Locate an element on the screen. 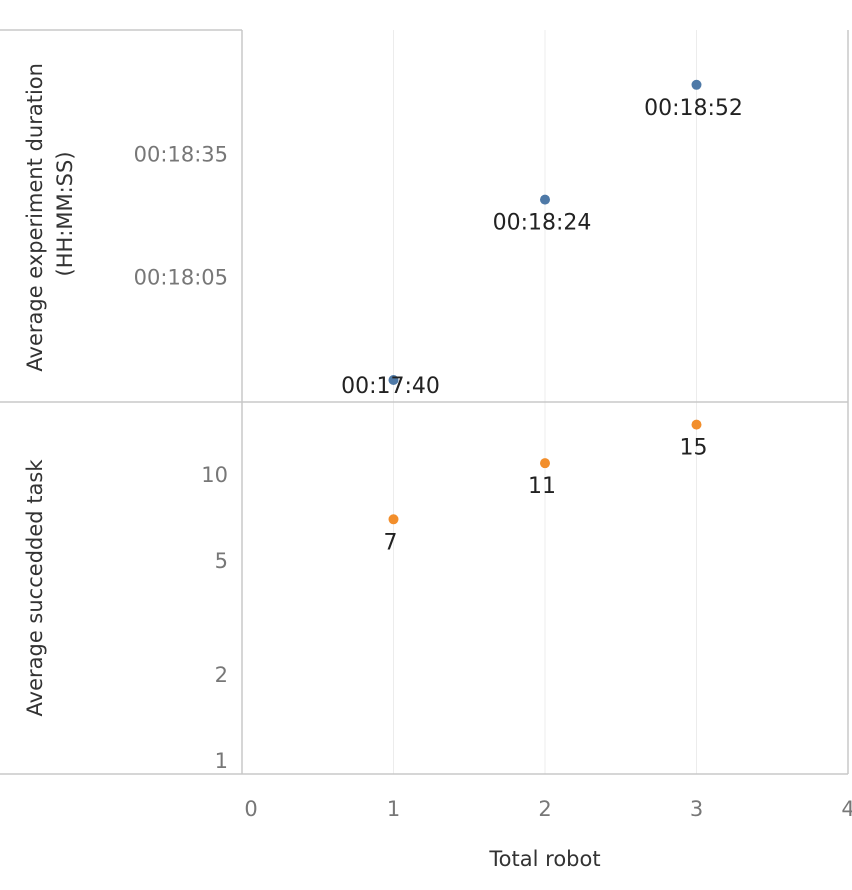  x-tick-label: 0 is located at coordinates (250, 809).